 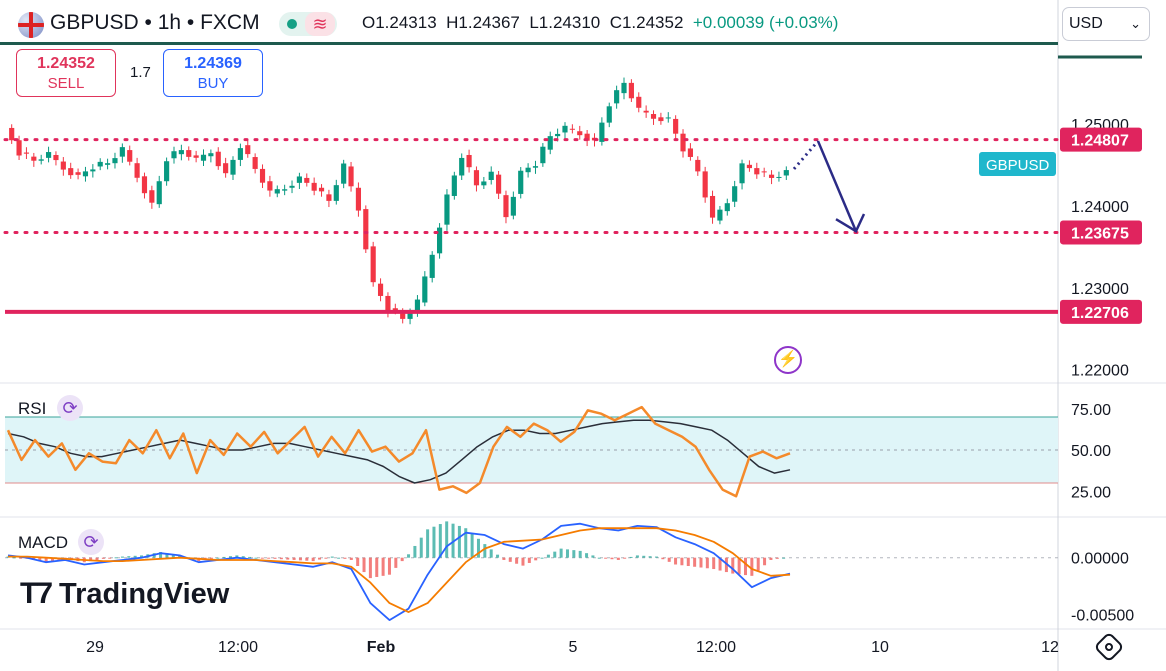 What do you see at coordinates (155, 22) in the screenshot?
I see `symbol-title: GBPUSD • 1h • FXCM` at bounding box center [155, 22].